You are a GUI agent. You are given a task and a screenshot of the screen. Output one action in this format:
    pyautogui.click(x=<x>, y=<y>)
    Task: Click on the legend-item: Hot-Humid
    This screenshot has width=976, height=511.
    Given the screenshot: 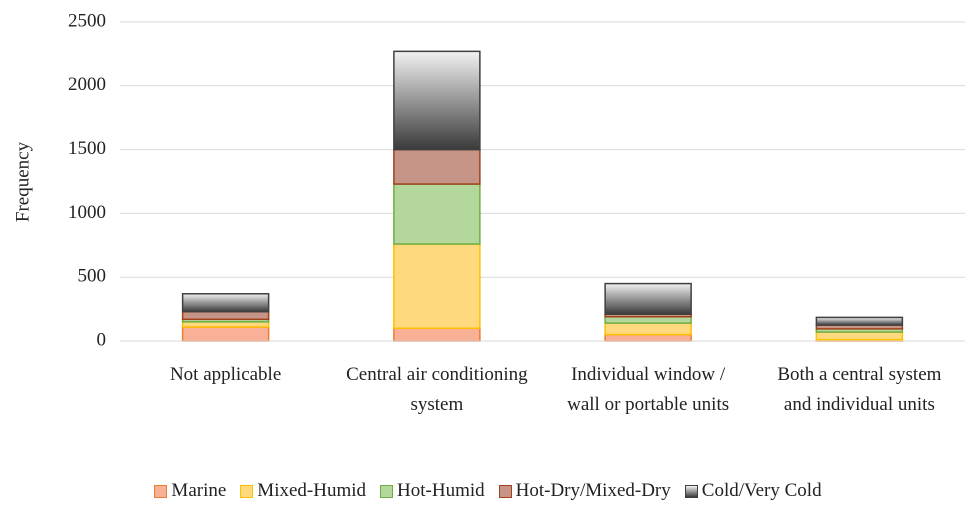 What is the action you would take?
    pyautogui.click(x=432, y=491)
    